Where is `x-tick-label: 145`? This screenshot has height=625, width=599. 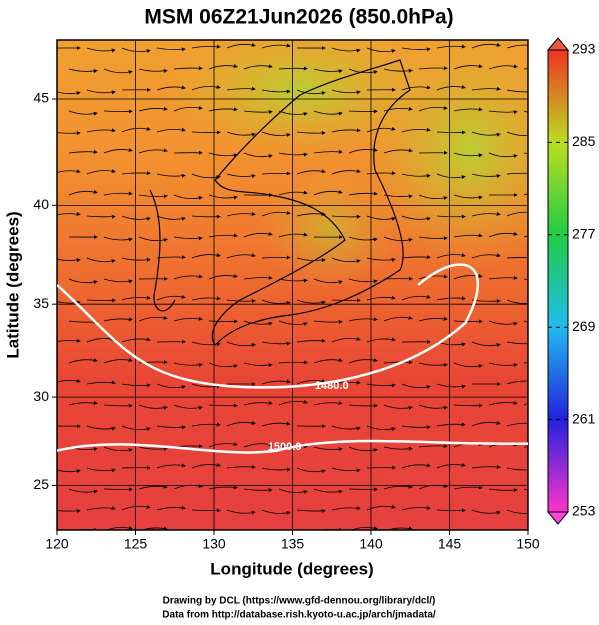 x-tick-label: 145 is located at coordinates (450, 544).